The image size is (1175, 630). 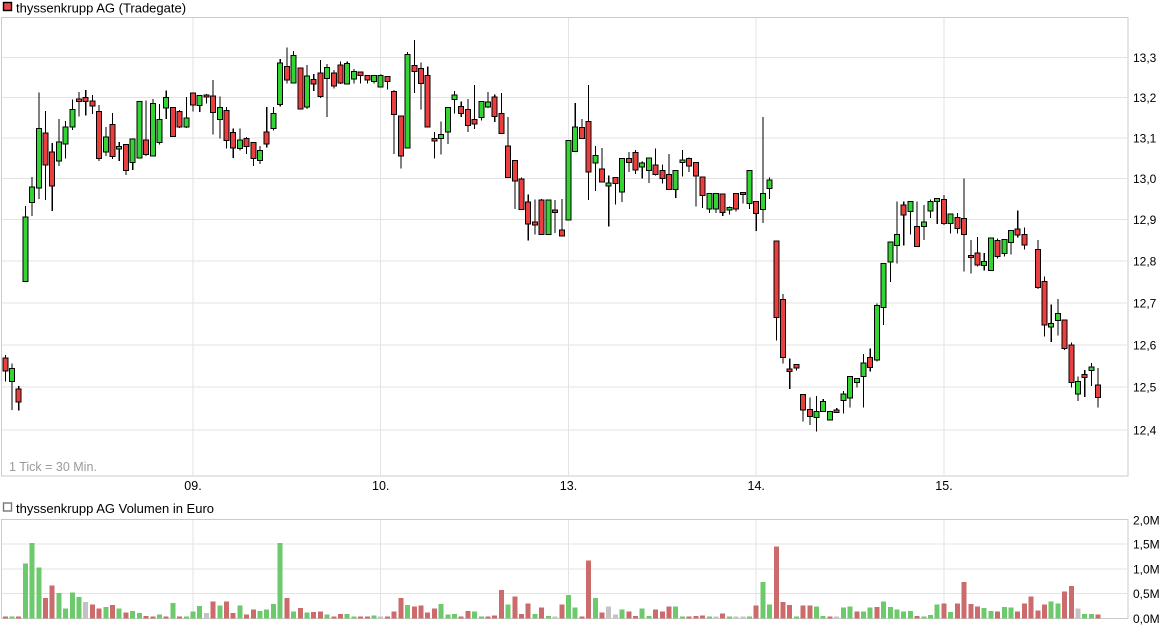 What do you see at coordinates (756, 486) in the screenshot?
I see `svg-text: 14.` at bounding box center [756, 486].